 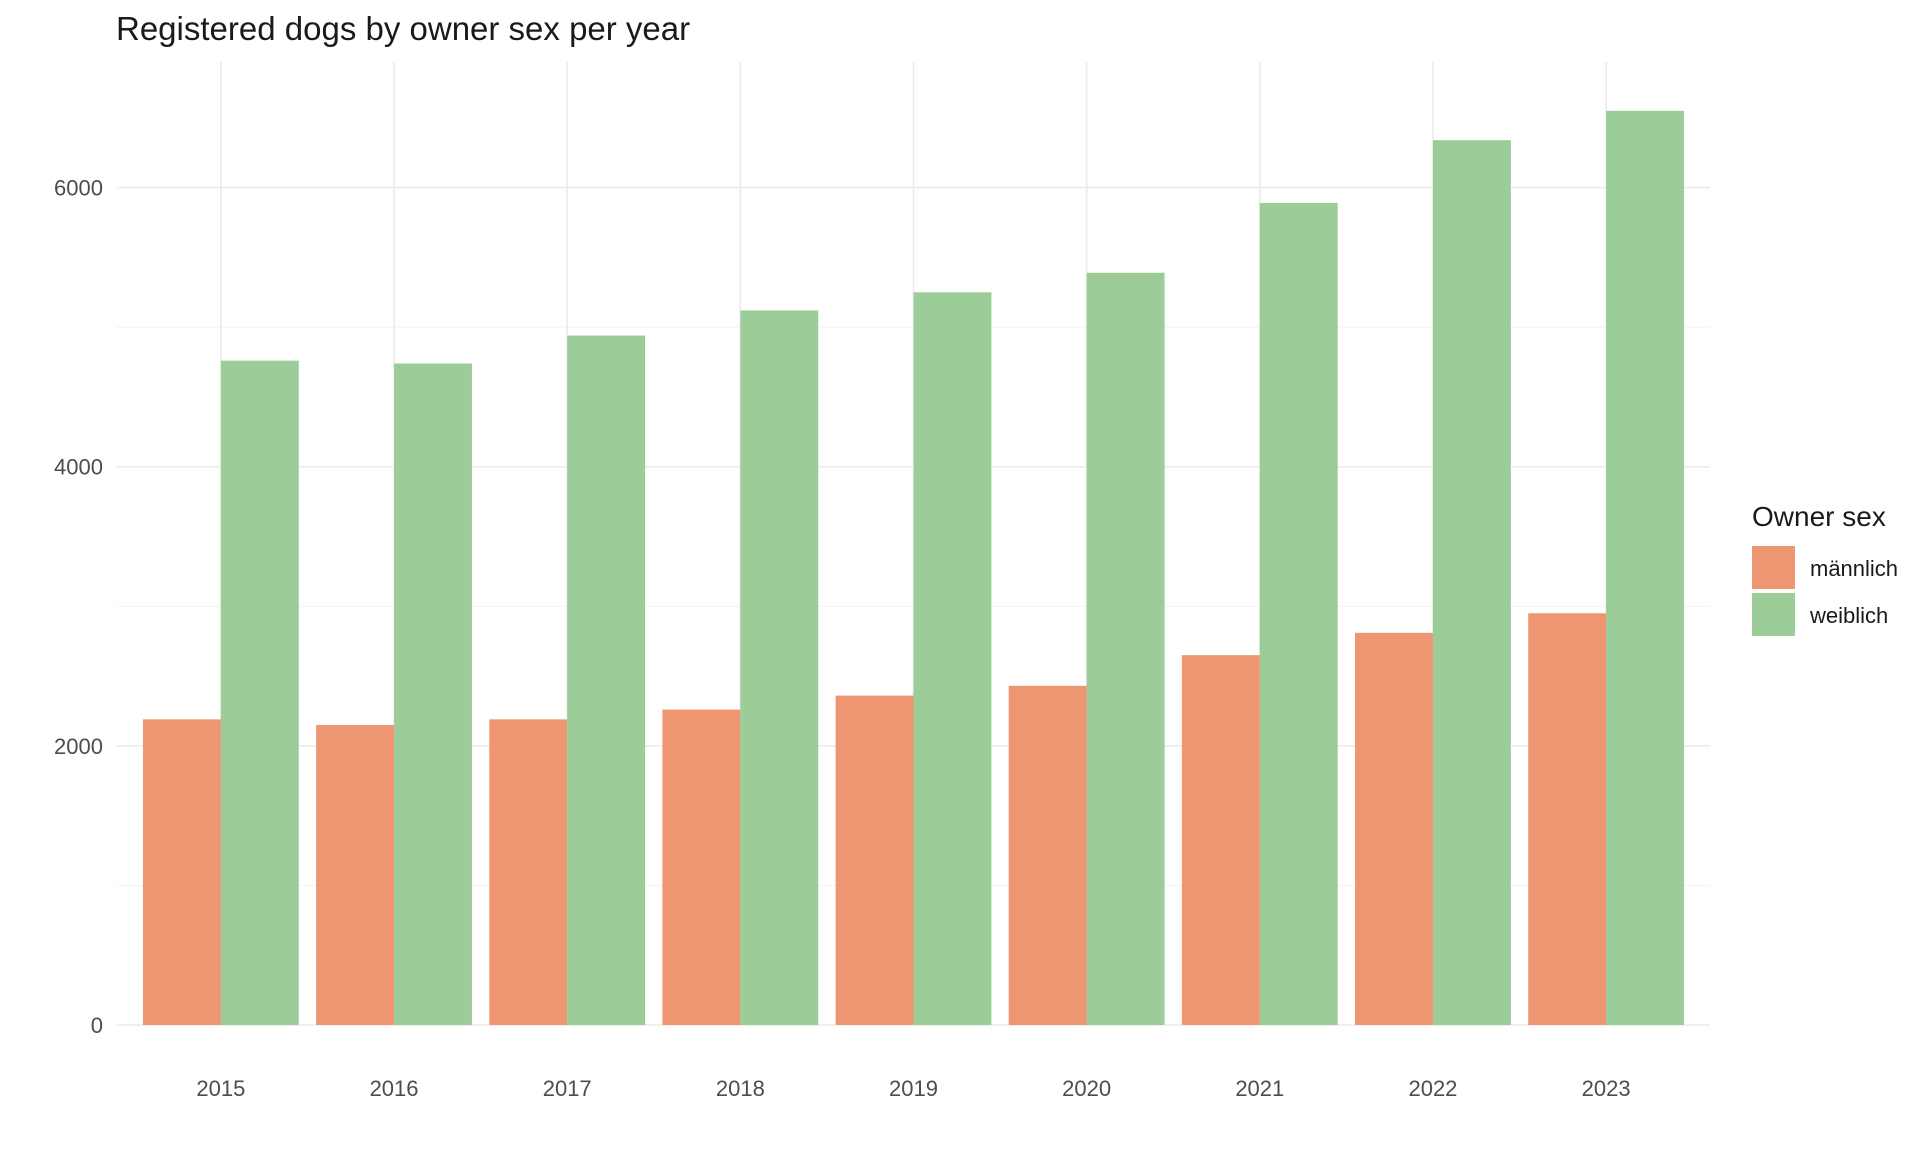 I want to click on y-tick-label: 4000, so click(x=78, y=467).